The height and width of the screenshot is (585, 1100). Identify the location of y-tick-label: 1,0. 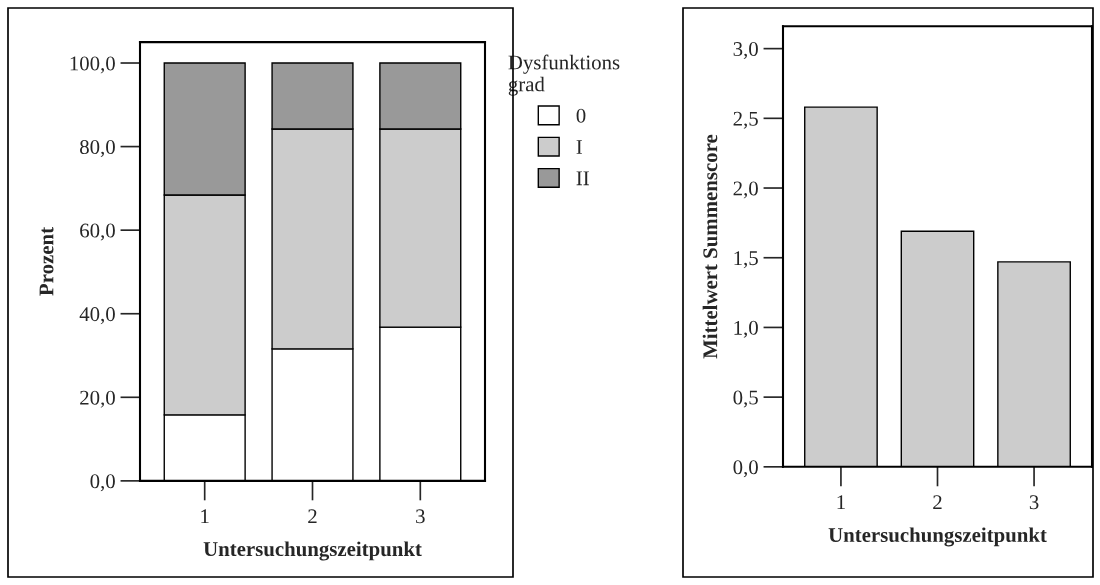
(746, 329).